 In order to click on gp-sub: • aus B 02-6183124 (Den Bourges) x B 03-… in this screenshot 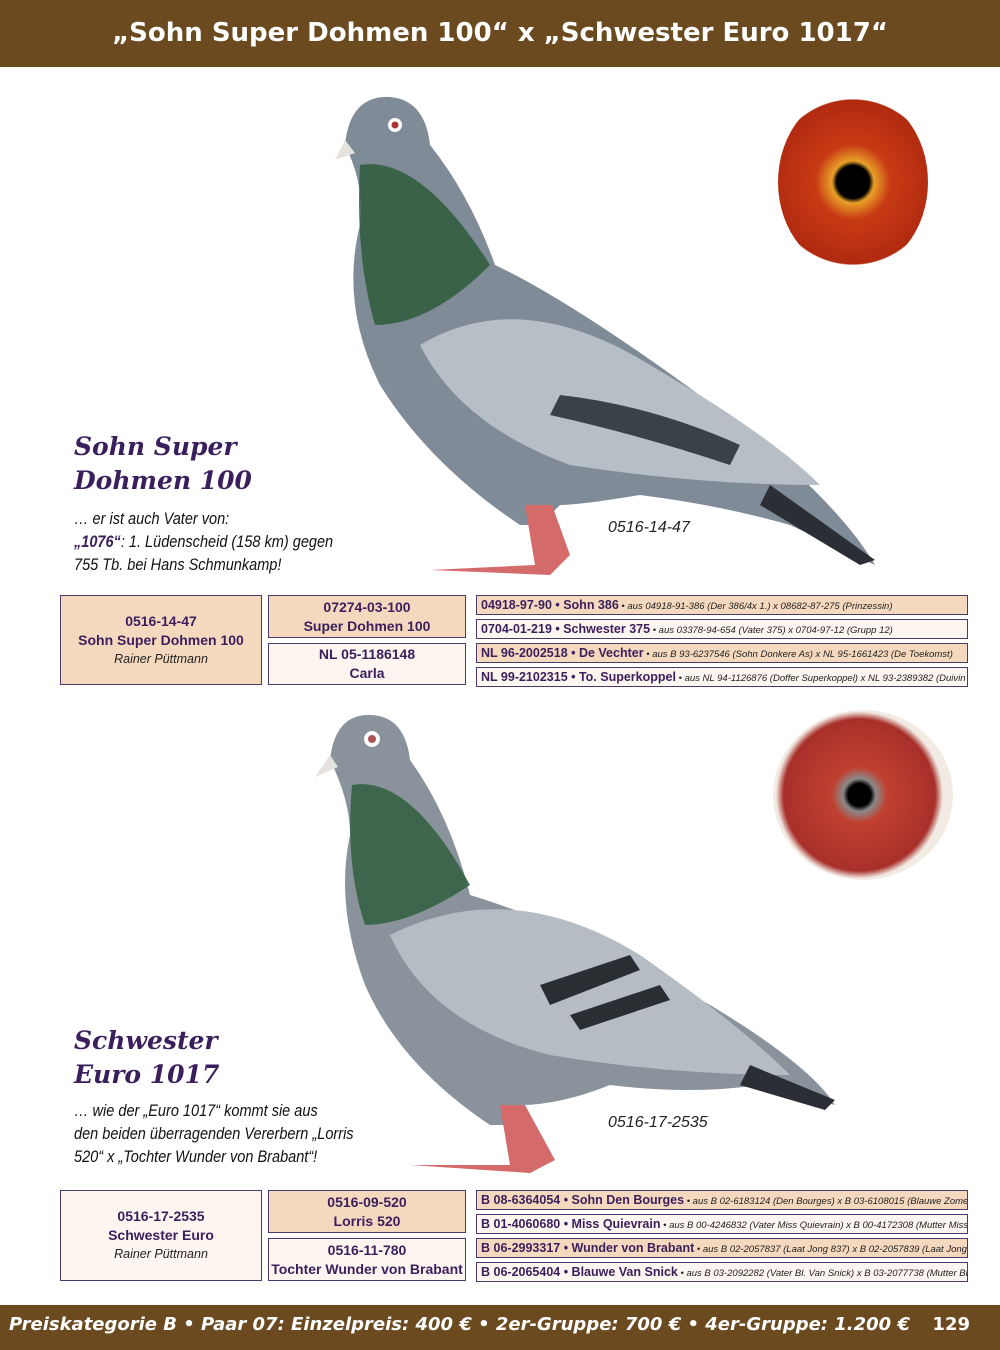, I will do `click(826, 1201)`.